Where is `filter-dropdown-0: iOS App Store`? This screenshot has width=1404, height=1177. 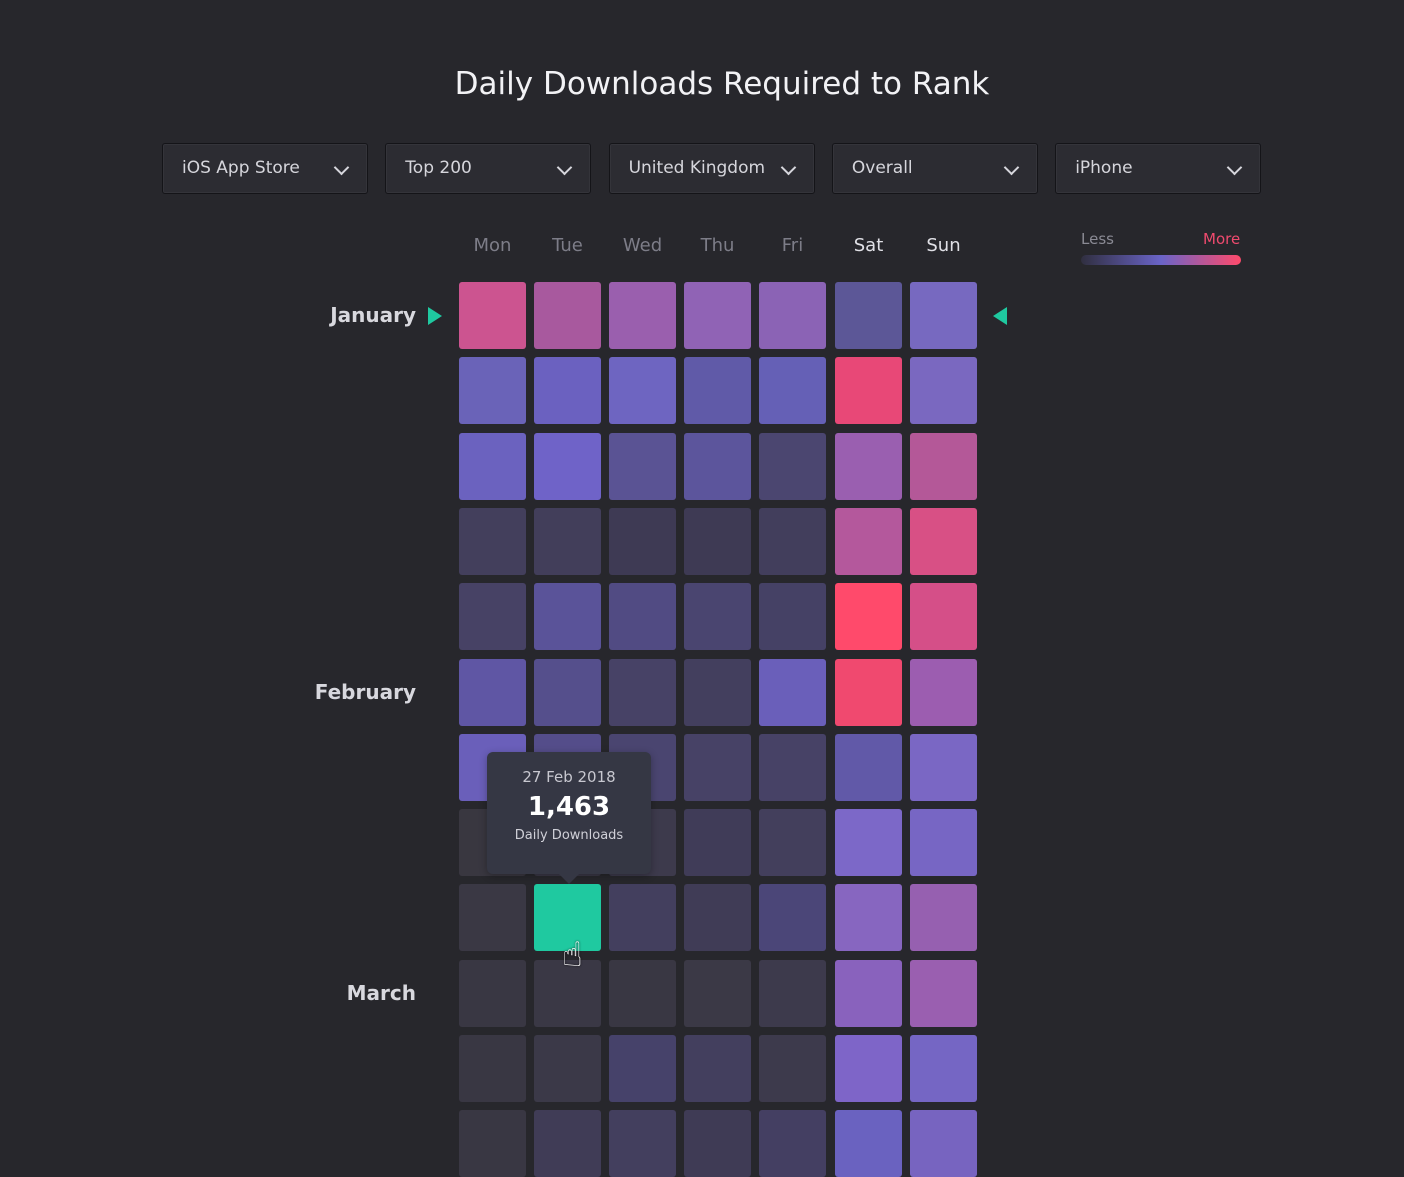 filter-dropdown-0: iOS App Store is located at coordinates (265, 168).